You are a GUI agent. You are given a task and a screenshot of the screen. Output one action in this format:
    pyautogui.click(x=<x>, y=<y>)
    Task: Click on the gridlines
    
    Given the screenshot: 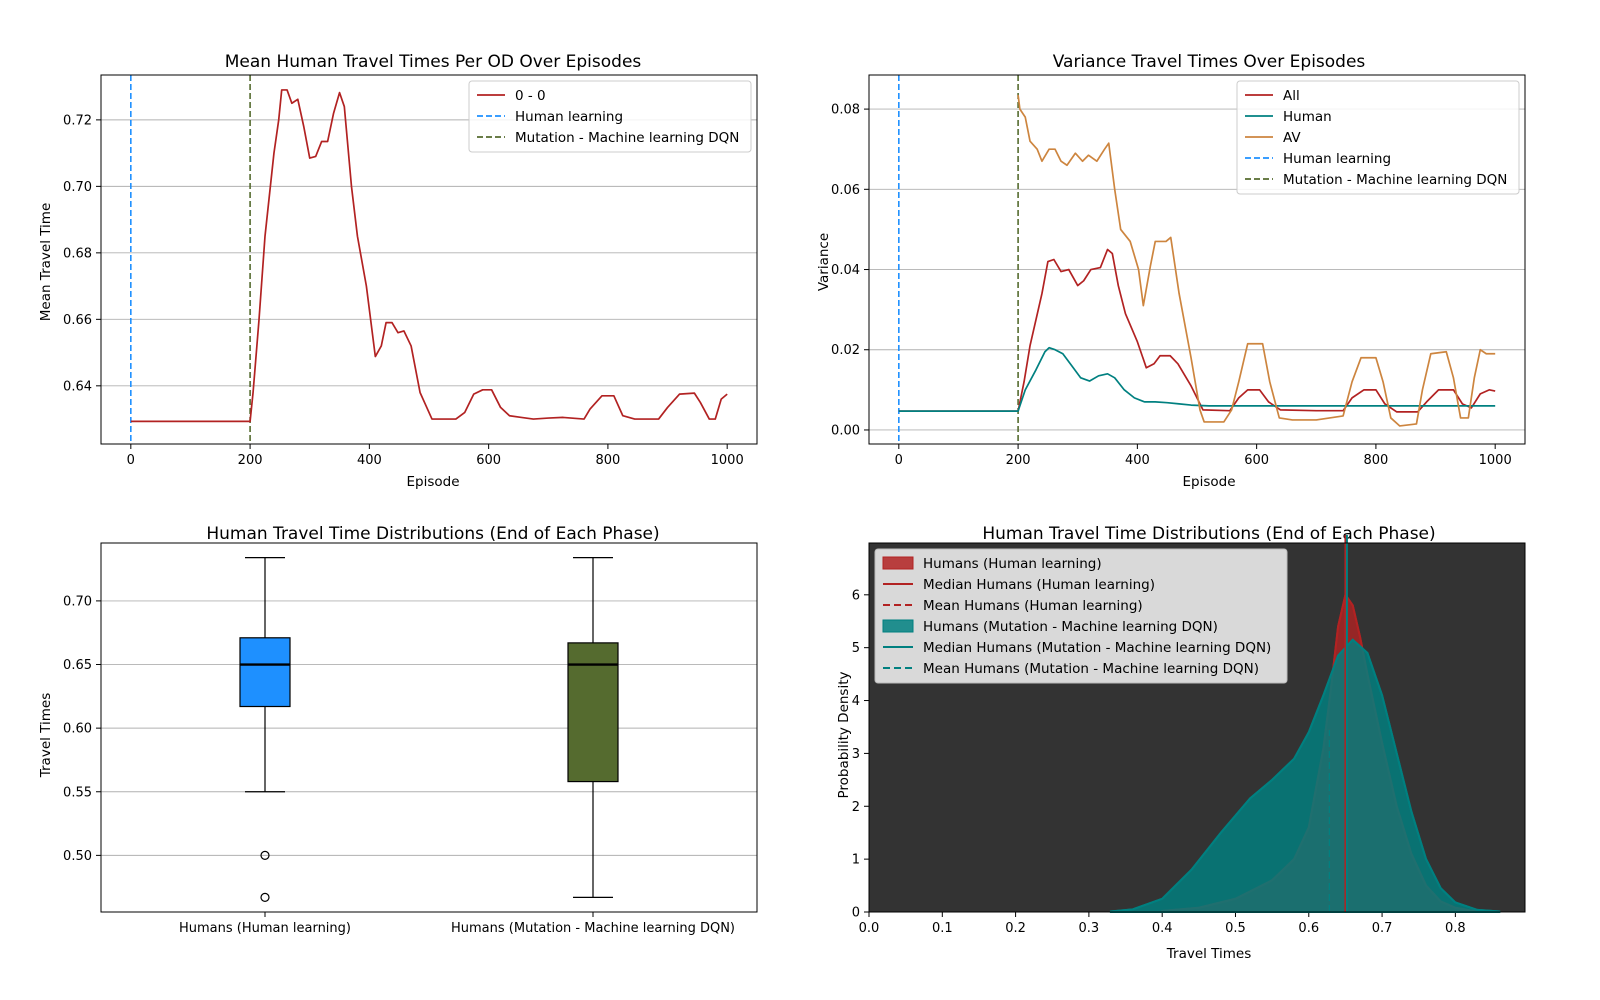 What is the action you would take?
    pyautogui.click(x=429, y=253)
    